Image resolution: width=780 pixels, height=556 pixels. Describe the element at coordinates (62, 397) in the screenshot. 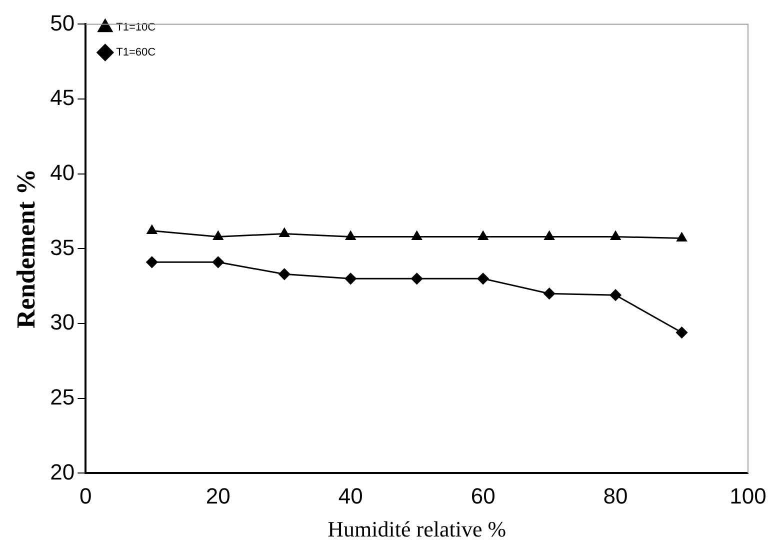

I see `y-tick-label: 25` at that location.